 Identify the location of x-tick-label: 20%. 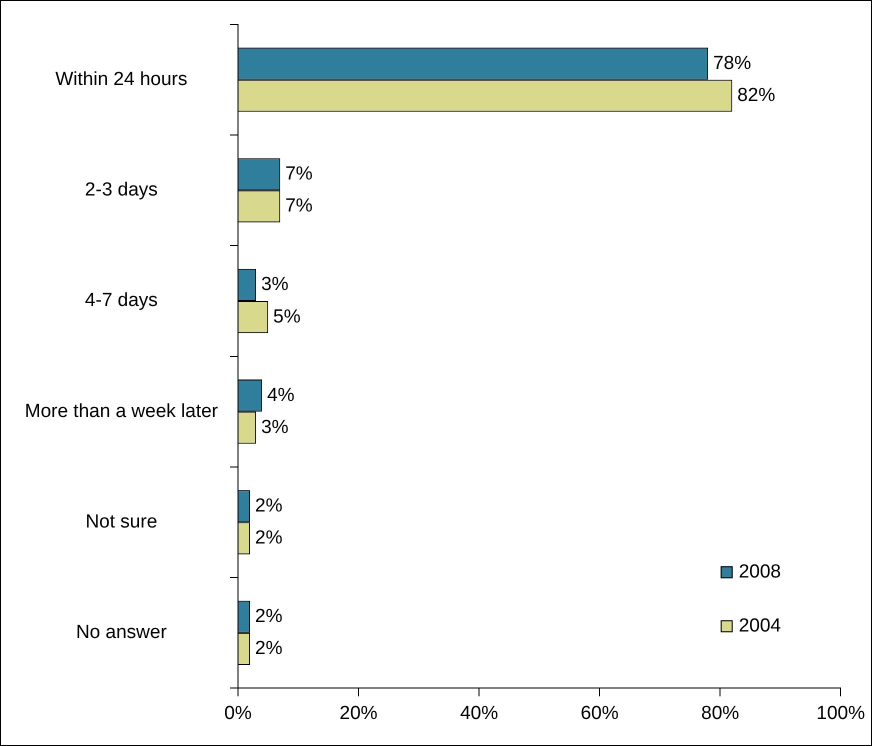
(359, 713).